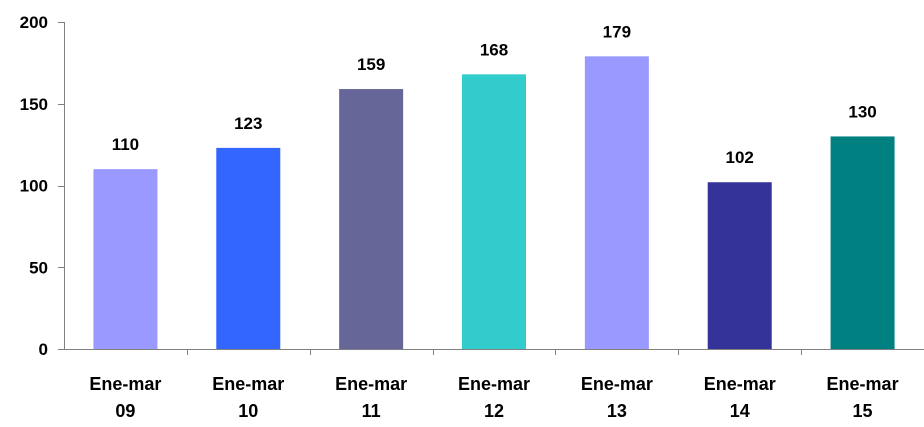 The width and height of the screenshot is (924, 427). What do you see at coordinates (371, 64) in the screenshot?
I see `data-label: 159` at bounding box center [371, 64].